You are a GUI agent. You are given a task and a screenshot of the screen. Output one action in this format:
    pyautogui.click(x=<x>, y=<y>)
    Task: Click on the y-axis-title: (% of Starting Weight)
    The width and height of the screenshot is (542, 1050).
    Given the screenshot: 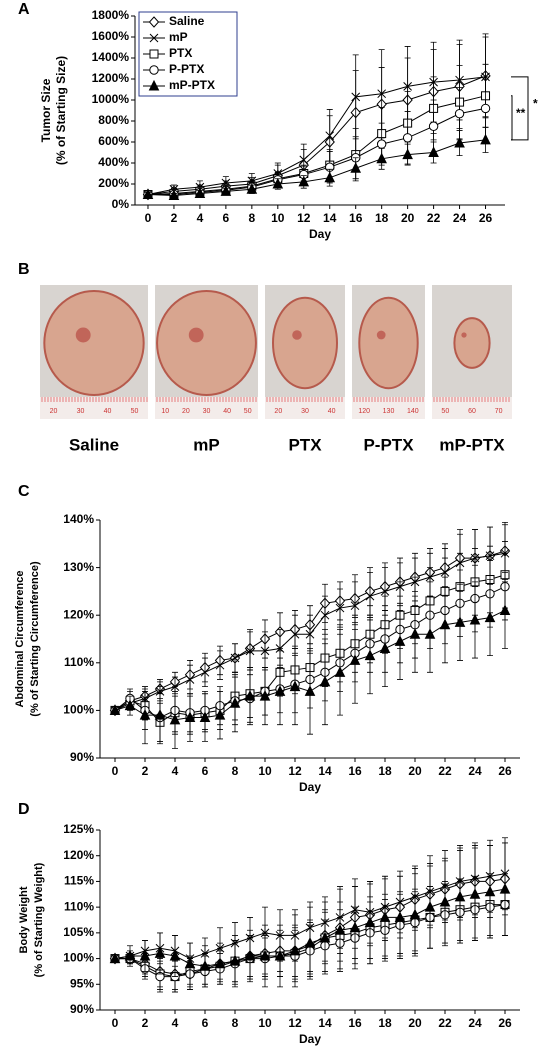 What is the action you would take?
    pyautogui.click(x=39, y=919)
    